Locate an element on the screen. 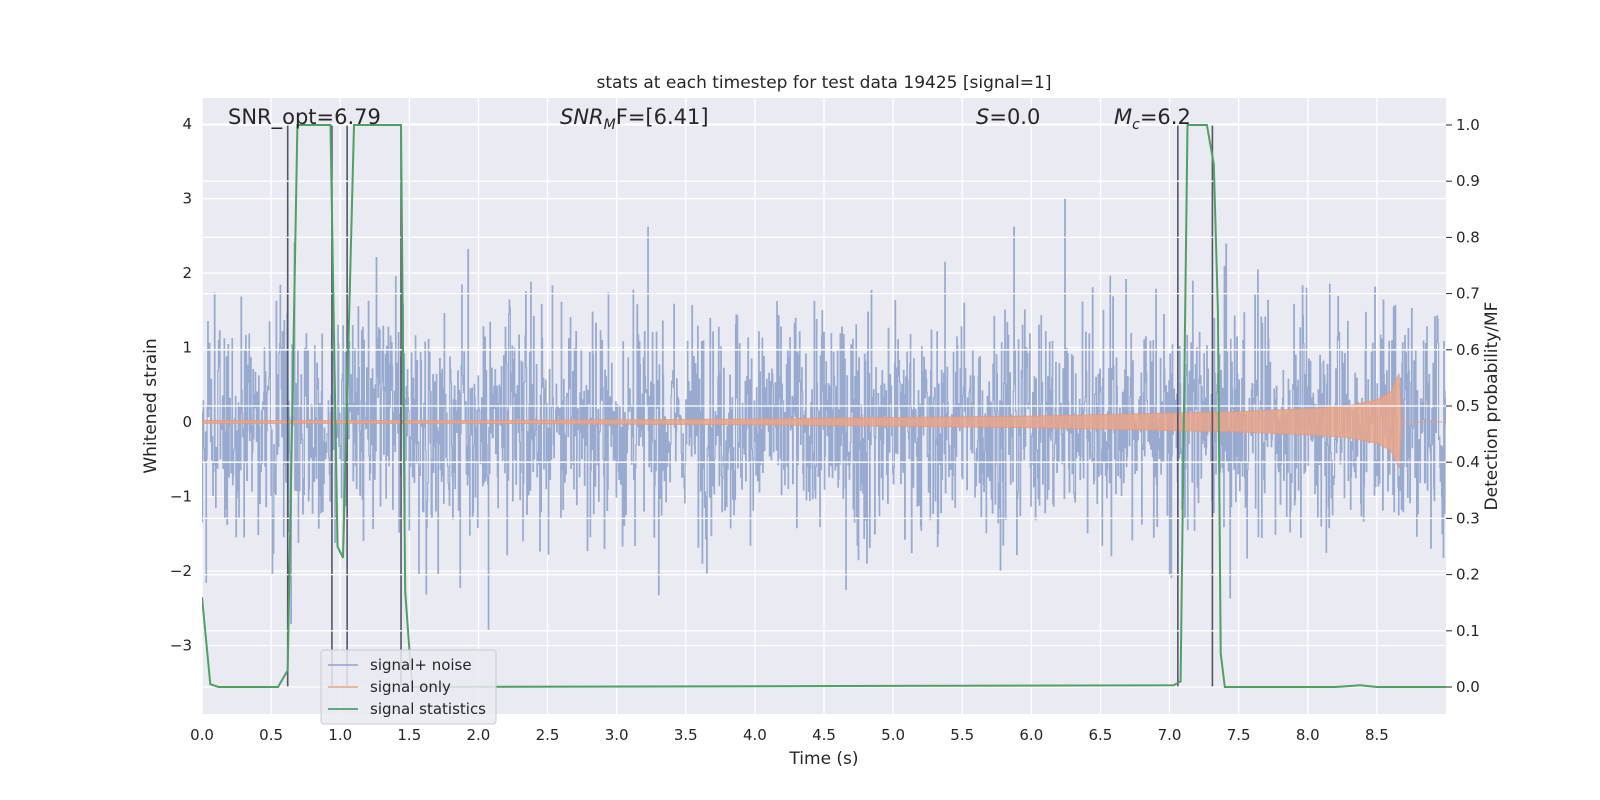 The width and height of the screenshot is (1600, 800). y-right-tick-label: 0.4 is located at coordinates (1468, 462).